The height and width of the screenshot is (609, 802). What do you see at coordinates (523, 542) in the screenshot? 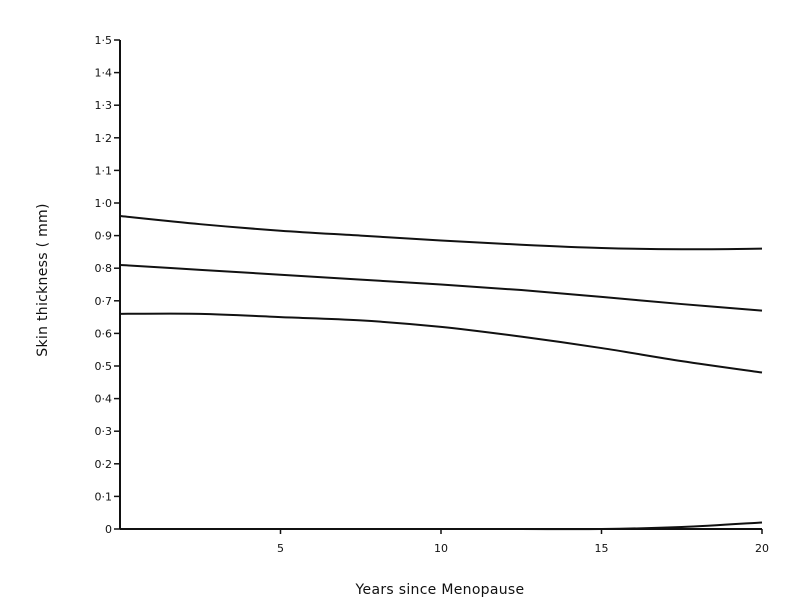
I see `x-ticks: 5 10 15 20` at bounding box center [523, 542].